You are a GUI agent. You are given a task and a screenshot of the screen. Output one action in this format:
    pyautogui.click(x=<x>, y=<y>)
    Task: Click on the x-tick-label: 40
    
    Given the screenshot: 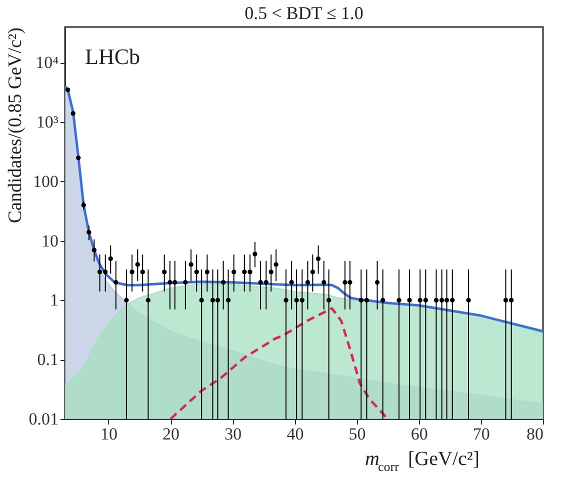 What is the action you would take?
    pyautogui.click(x=295, y=434)
    